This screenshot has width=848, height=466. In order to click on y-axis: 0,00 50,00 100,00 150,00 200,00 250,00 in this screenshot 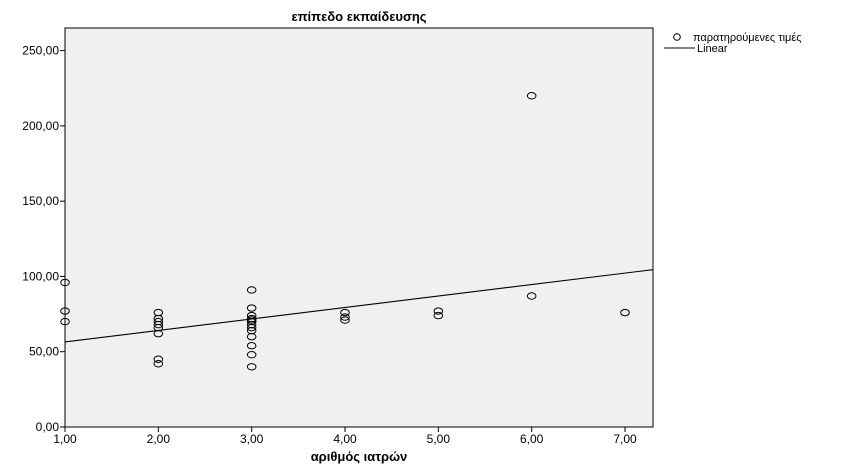, I will do `click(43, 239)`.